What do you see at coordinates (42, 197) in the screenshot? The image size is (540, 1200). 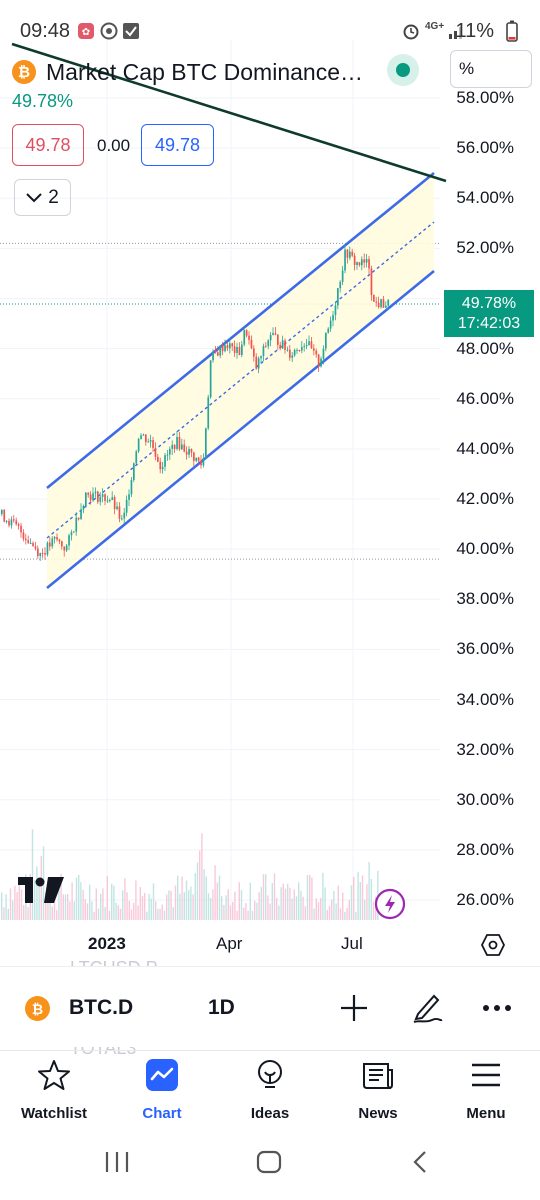 I see `indicators-collapse-button: 2` at bounding box center [42, 197].